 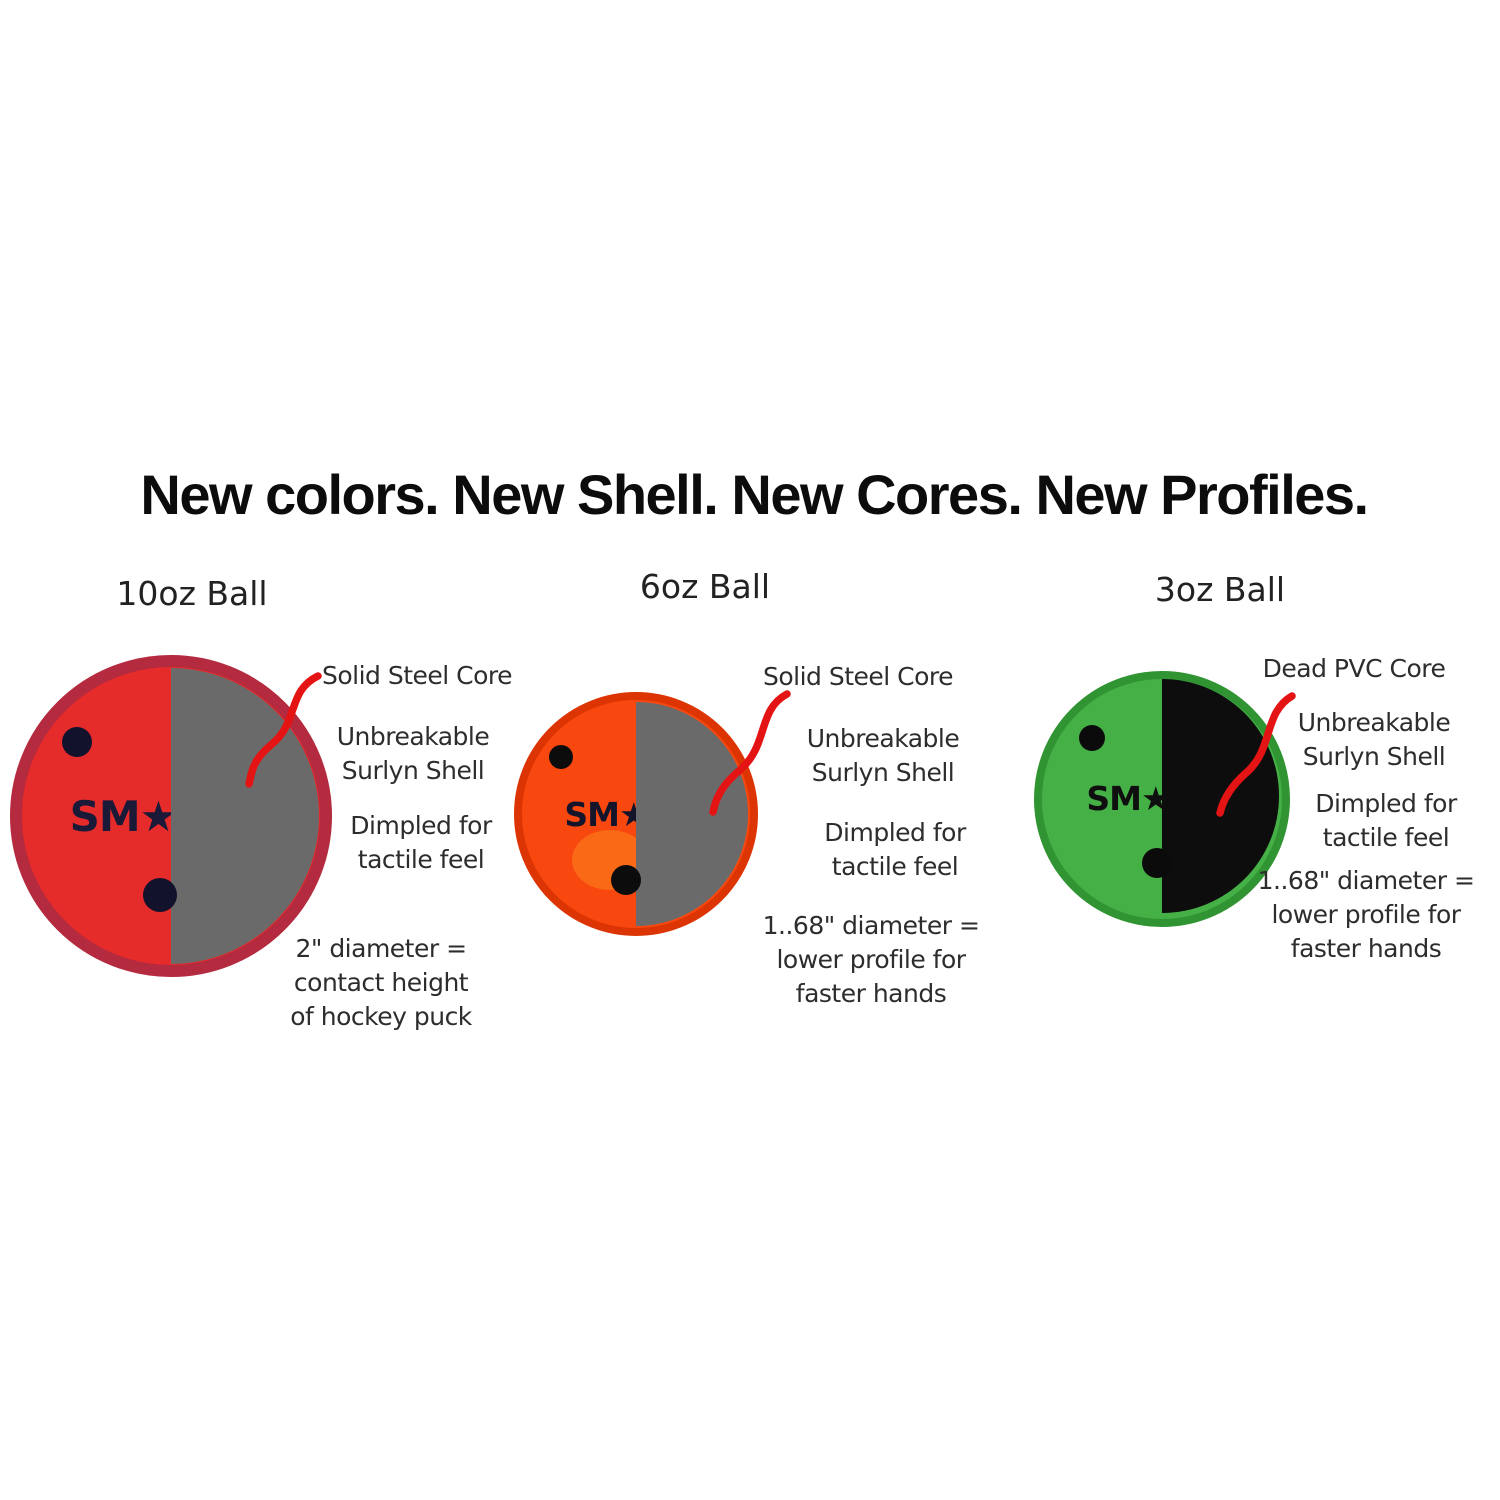 I want to click on ball-6oz: SM★, so click(x=636, y=814).